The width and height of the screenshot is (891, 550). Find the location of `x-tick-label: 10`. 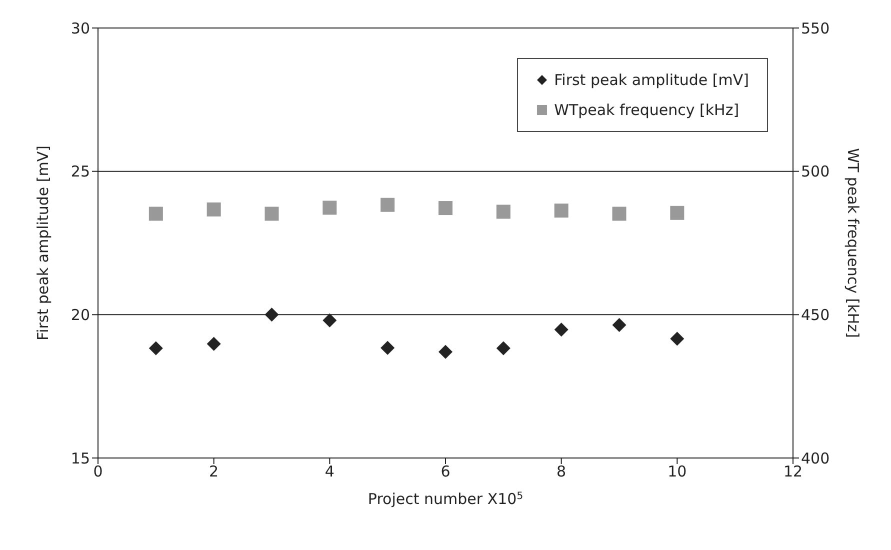

x-tick-label: 10 is located at coordinates (677, 471).